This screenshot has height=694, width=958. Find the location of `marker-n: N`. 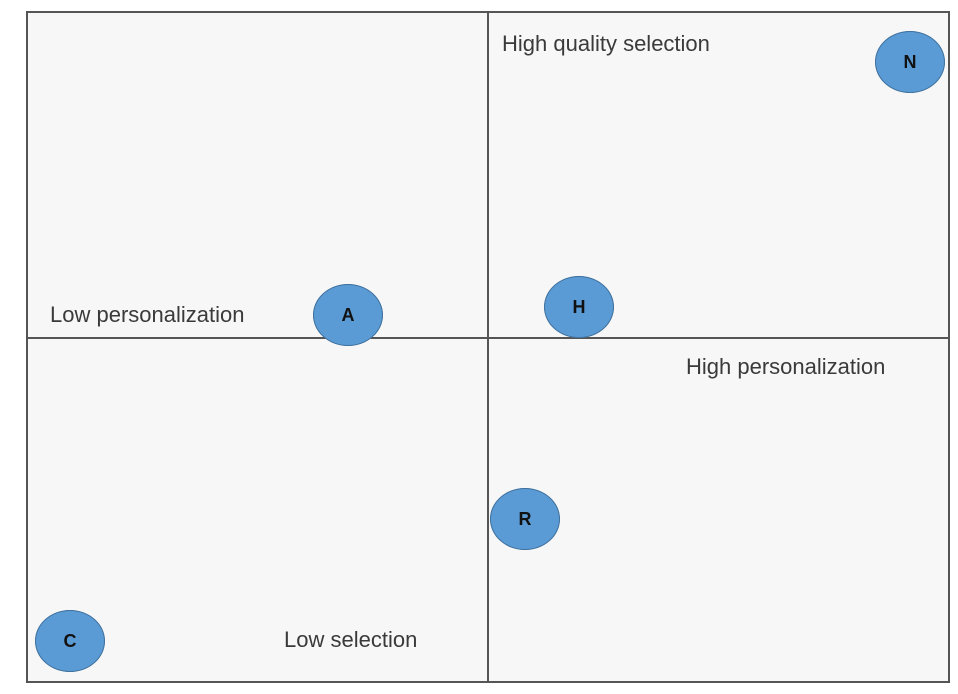

marker-n: N is located at coordinates (910, 62).